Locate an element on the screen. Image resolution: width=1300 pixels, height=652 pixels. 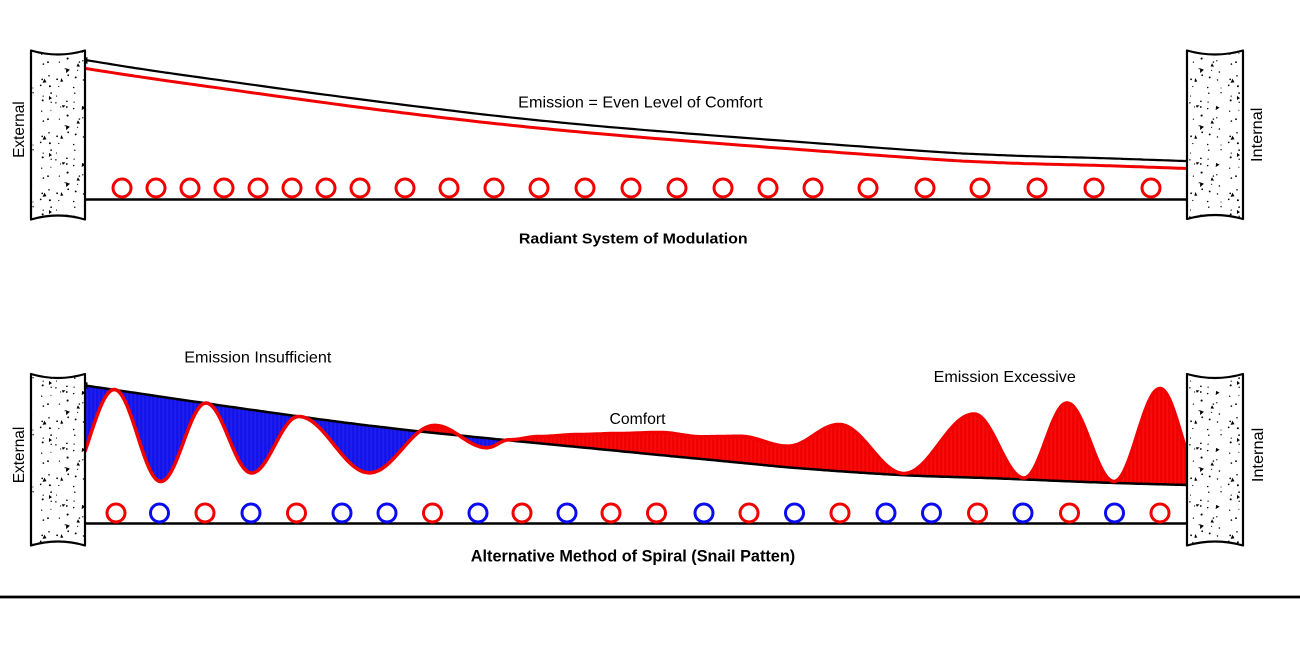
svg-text:Emission = Even Level of Comfo: Emission = Even Level of Comfort is located at coordinates (640, 102).